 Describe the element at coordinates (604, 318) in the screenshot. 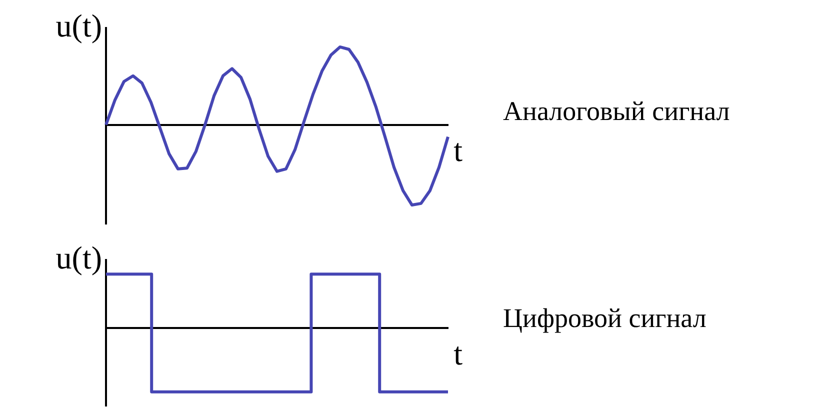

I see `text: Цифровой сигнал` at that location.